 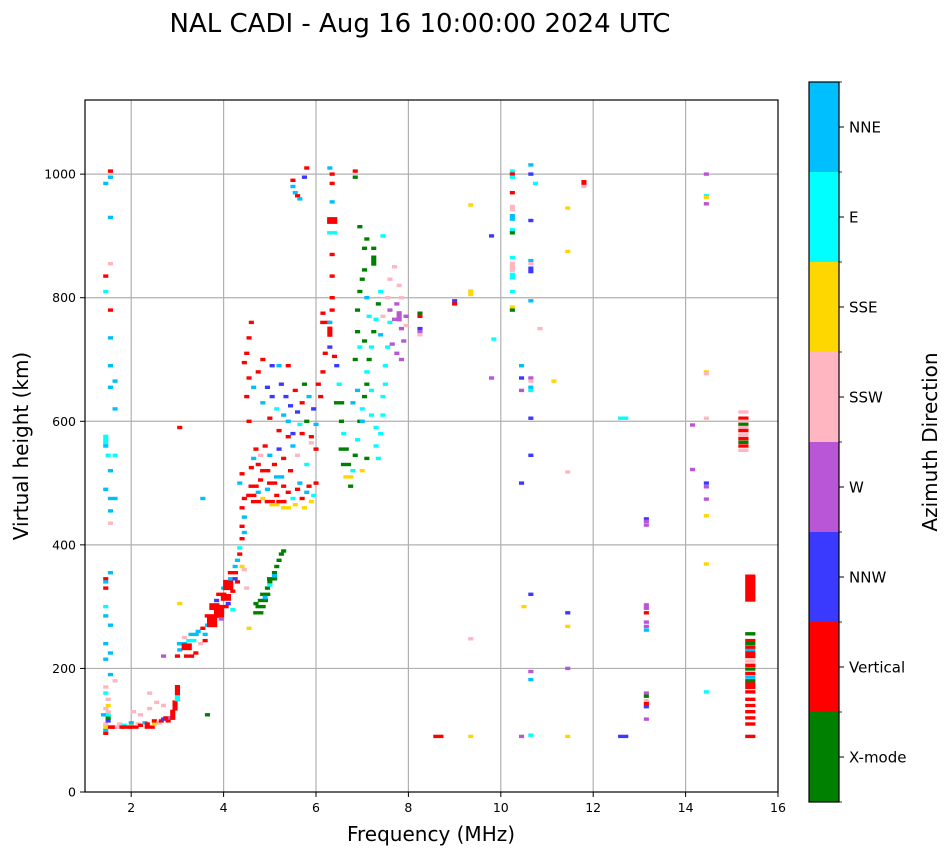 What do you see at coordinates (64, 544) in the screenshot?
I see `y-tick-label: 400` at bounding box center [64, 544].